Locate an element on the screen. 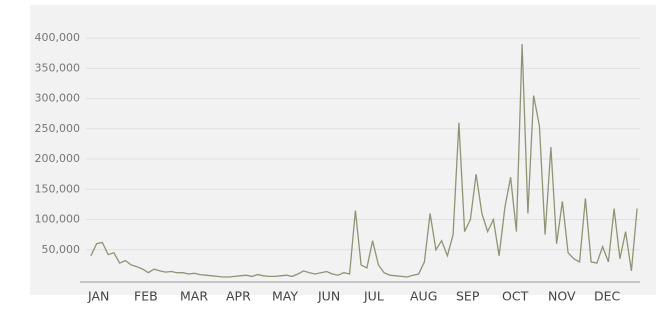 This screenshot has width=668, height=325. x-tick-label: APR is located at coordinates (238, 296).